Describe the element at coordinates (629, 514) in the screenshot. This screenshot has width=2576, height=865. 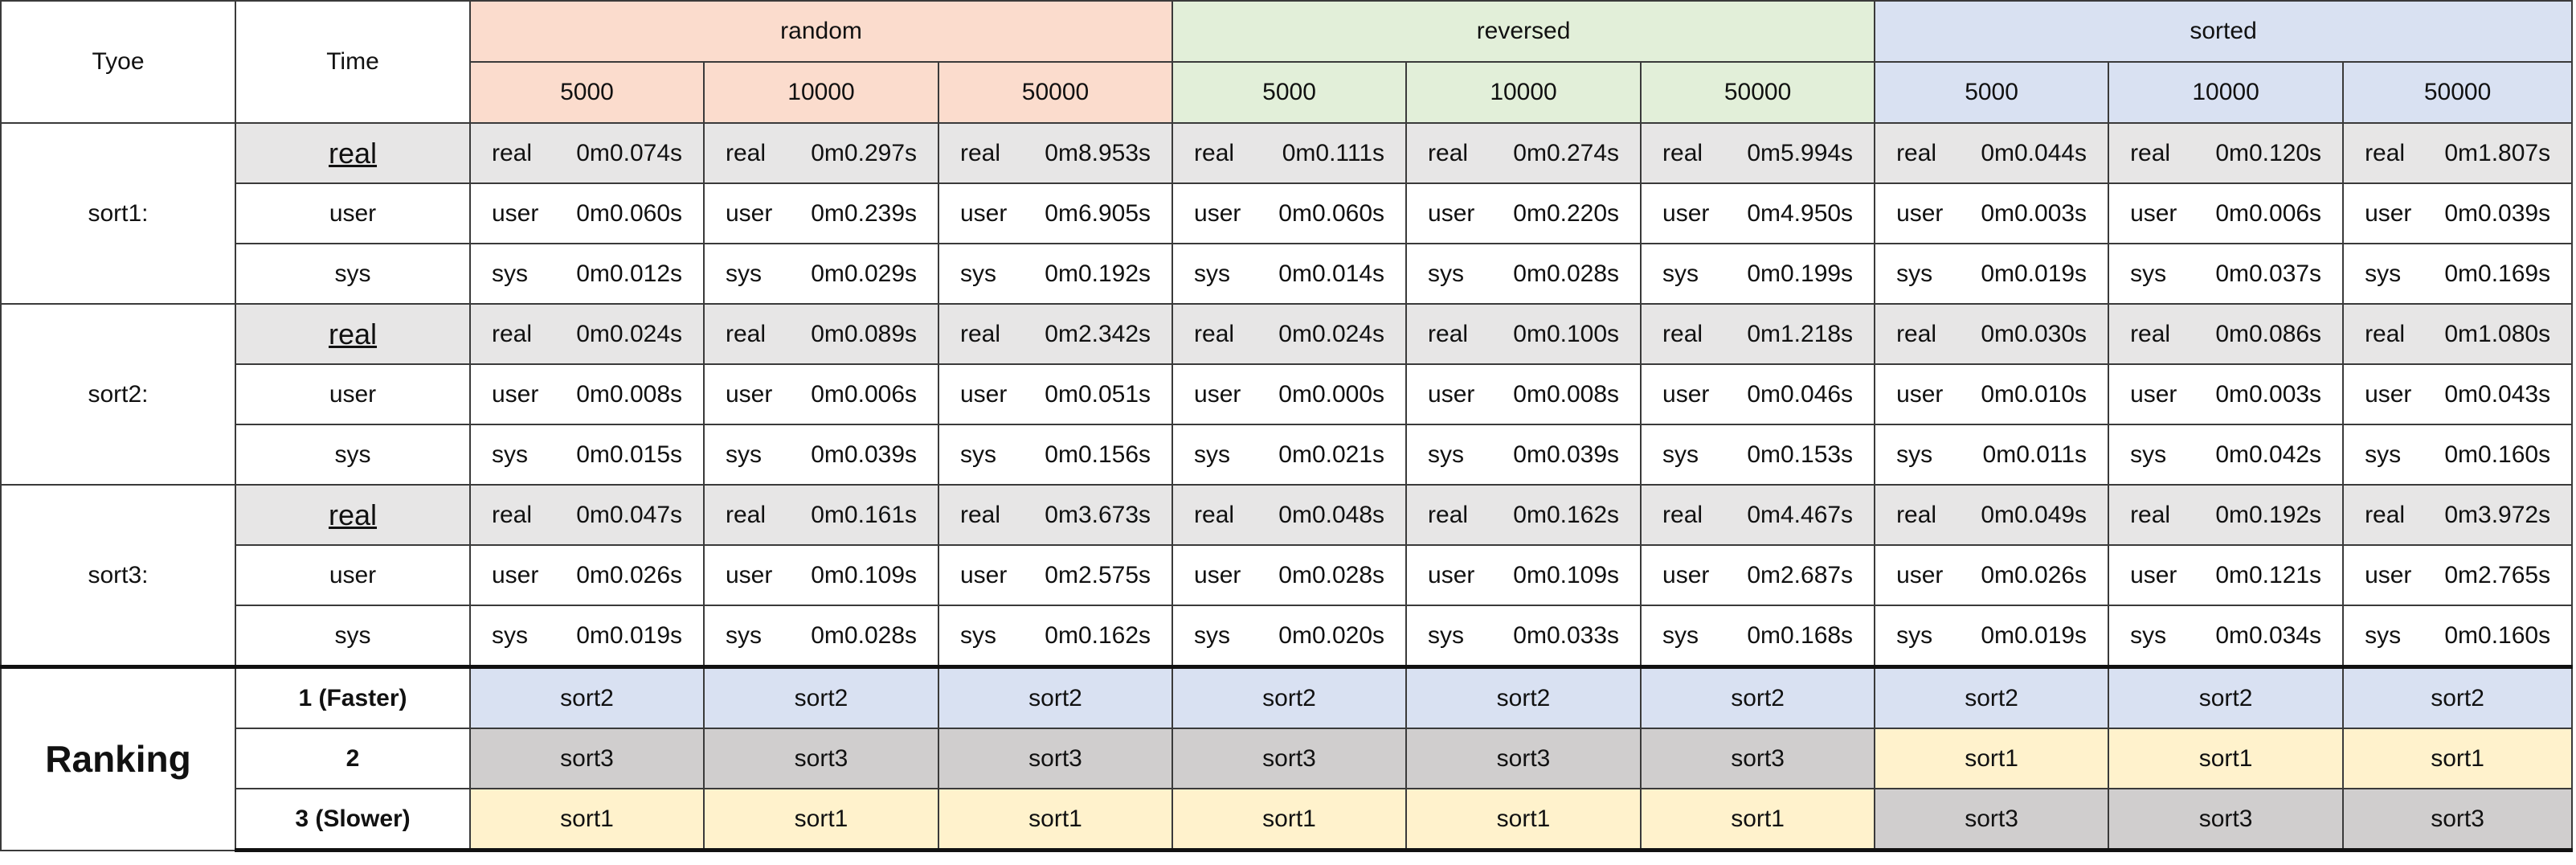
I see `timing-value: 0m0.047s` at that location.